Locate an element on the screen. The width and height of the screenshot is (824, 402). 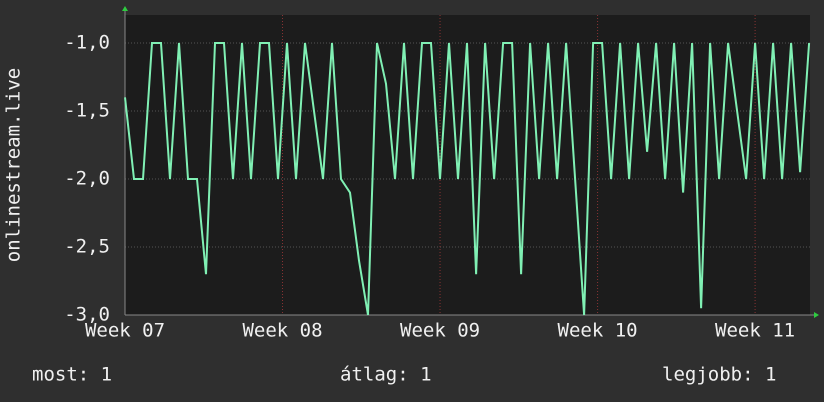
y-tick-label: -2,5 is located at coordinates (87, 247).